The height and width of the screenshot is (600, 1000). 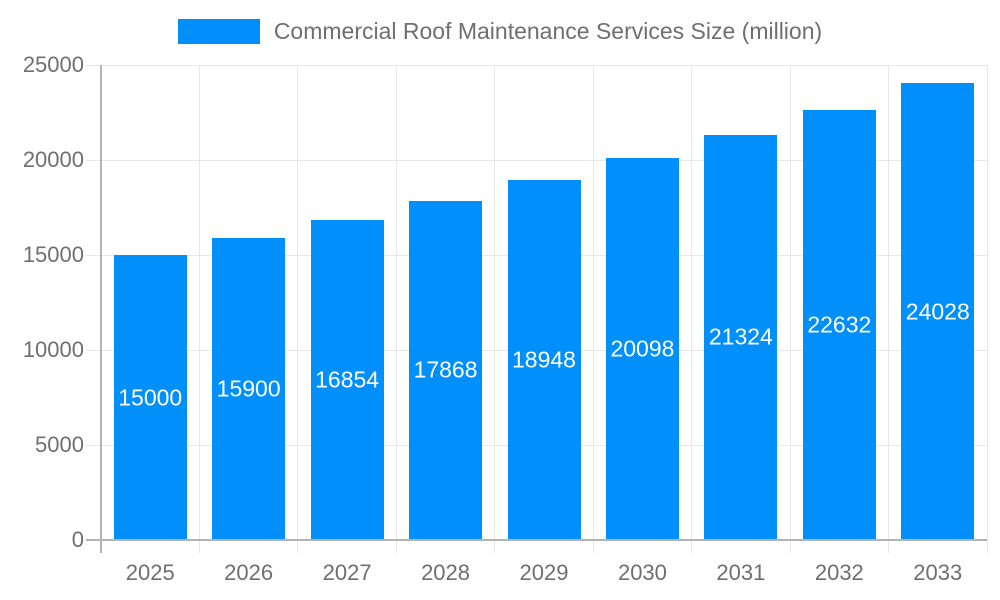 I want to click on bar: 15000, so click(x=150, y=397).